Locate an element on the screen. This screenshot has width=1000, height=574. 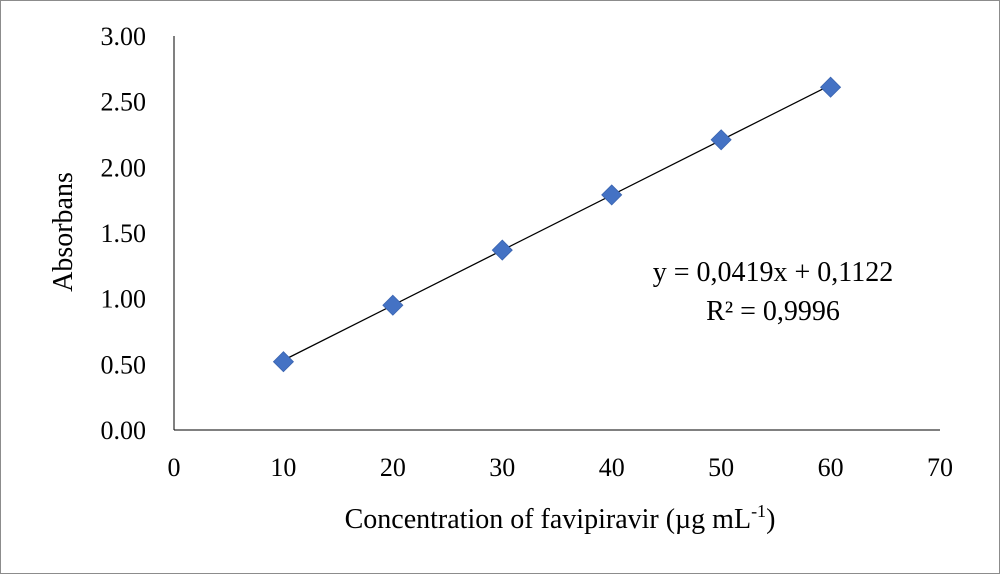
x-tick-label: 60 is located at coordinates (831, 467).